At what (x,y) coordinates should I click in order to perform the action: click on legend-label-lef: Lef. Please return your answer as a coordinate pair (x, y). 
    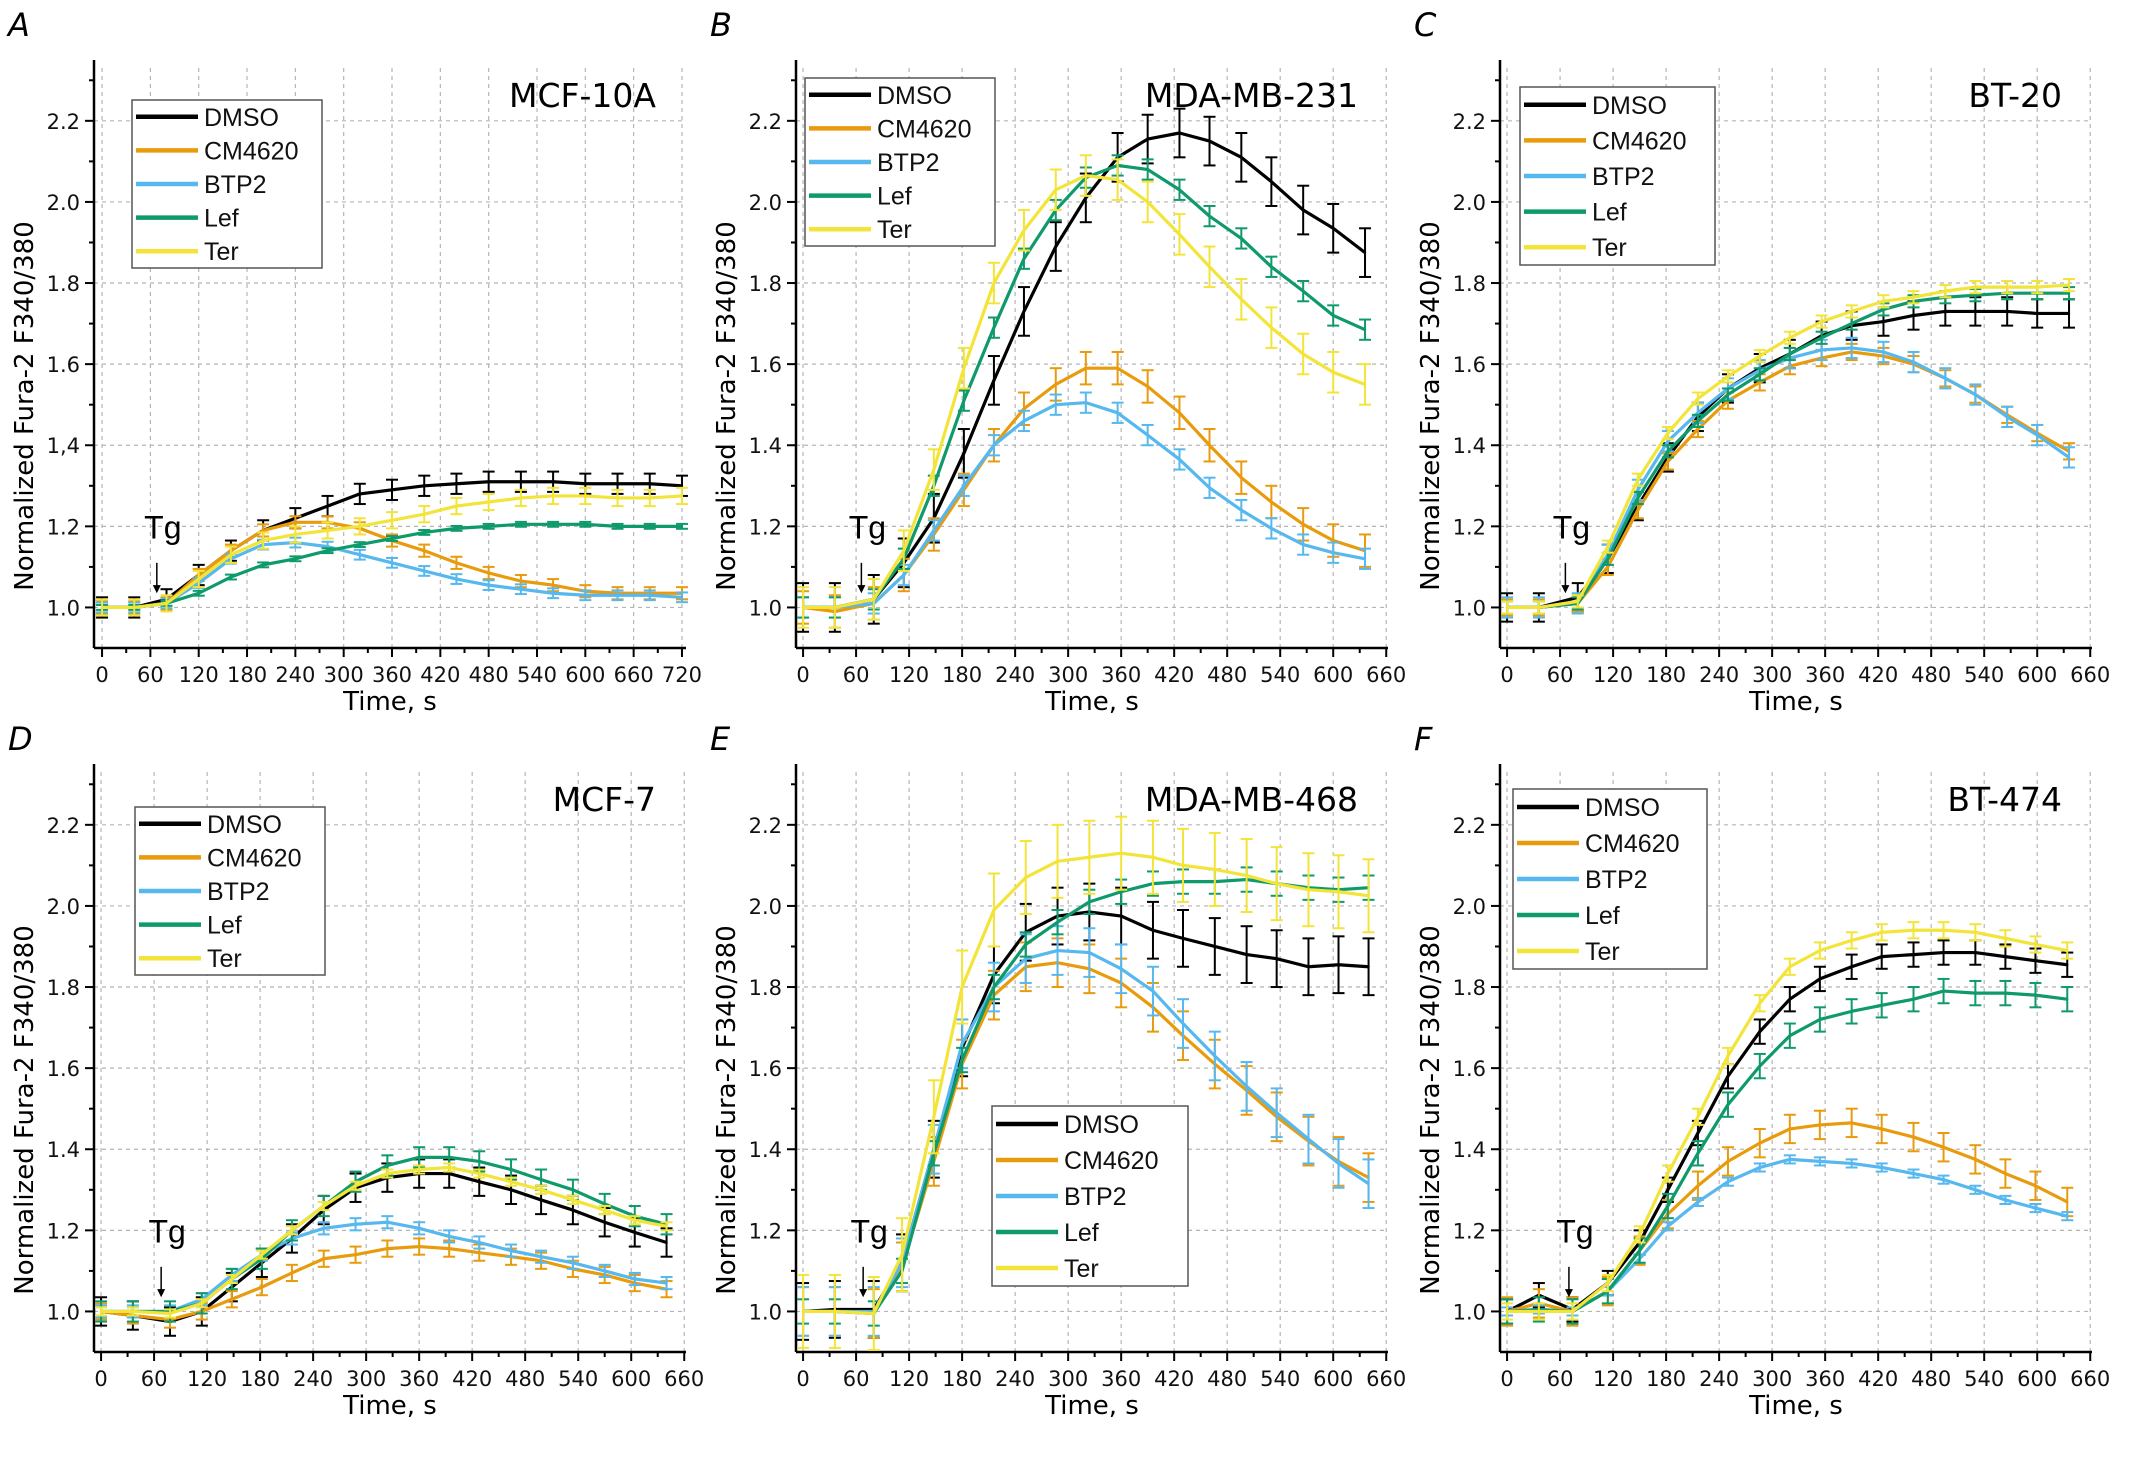
    Looking at the image, I should click on (1609, 213).